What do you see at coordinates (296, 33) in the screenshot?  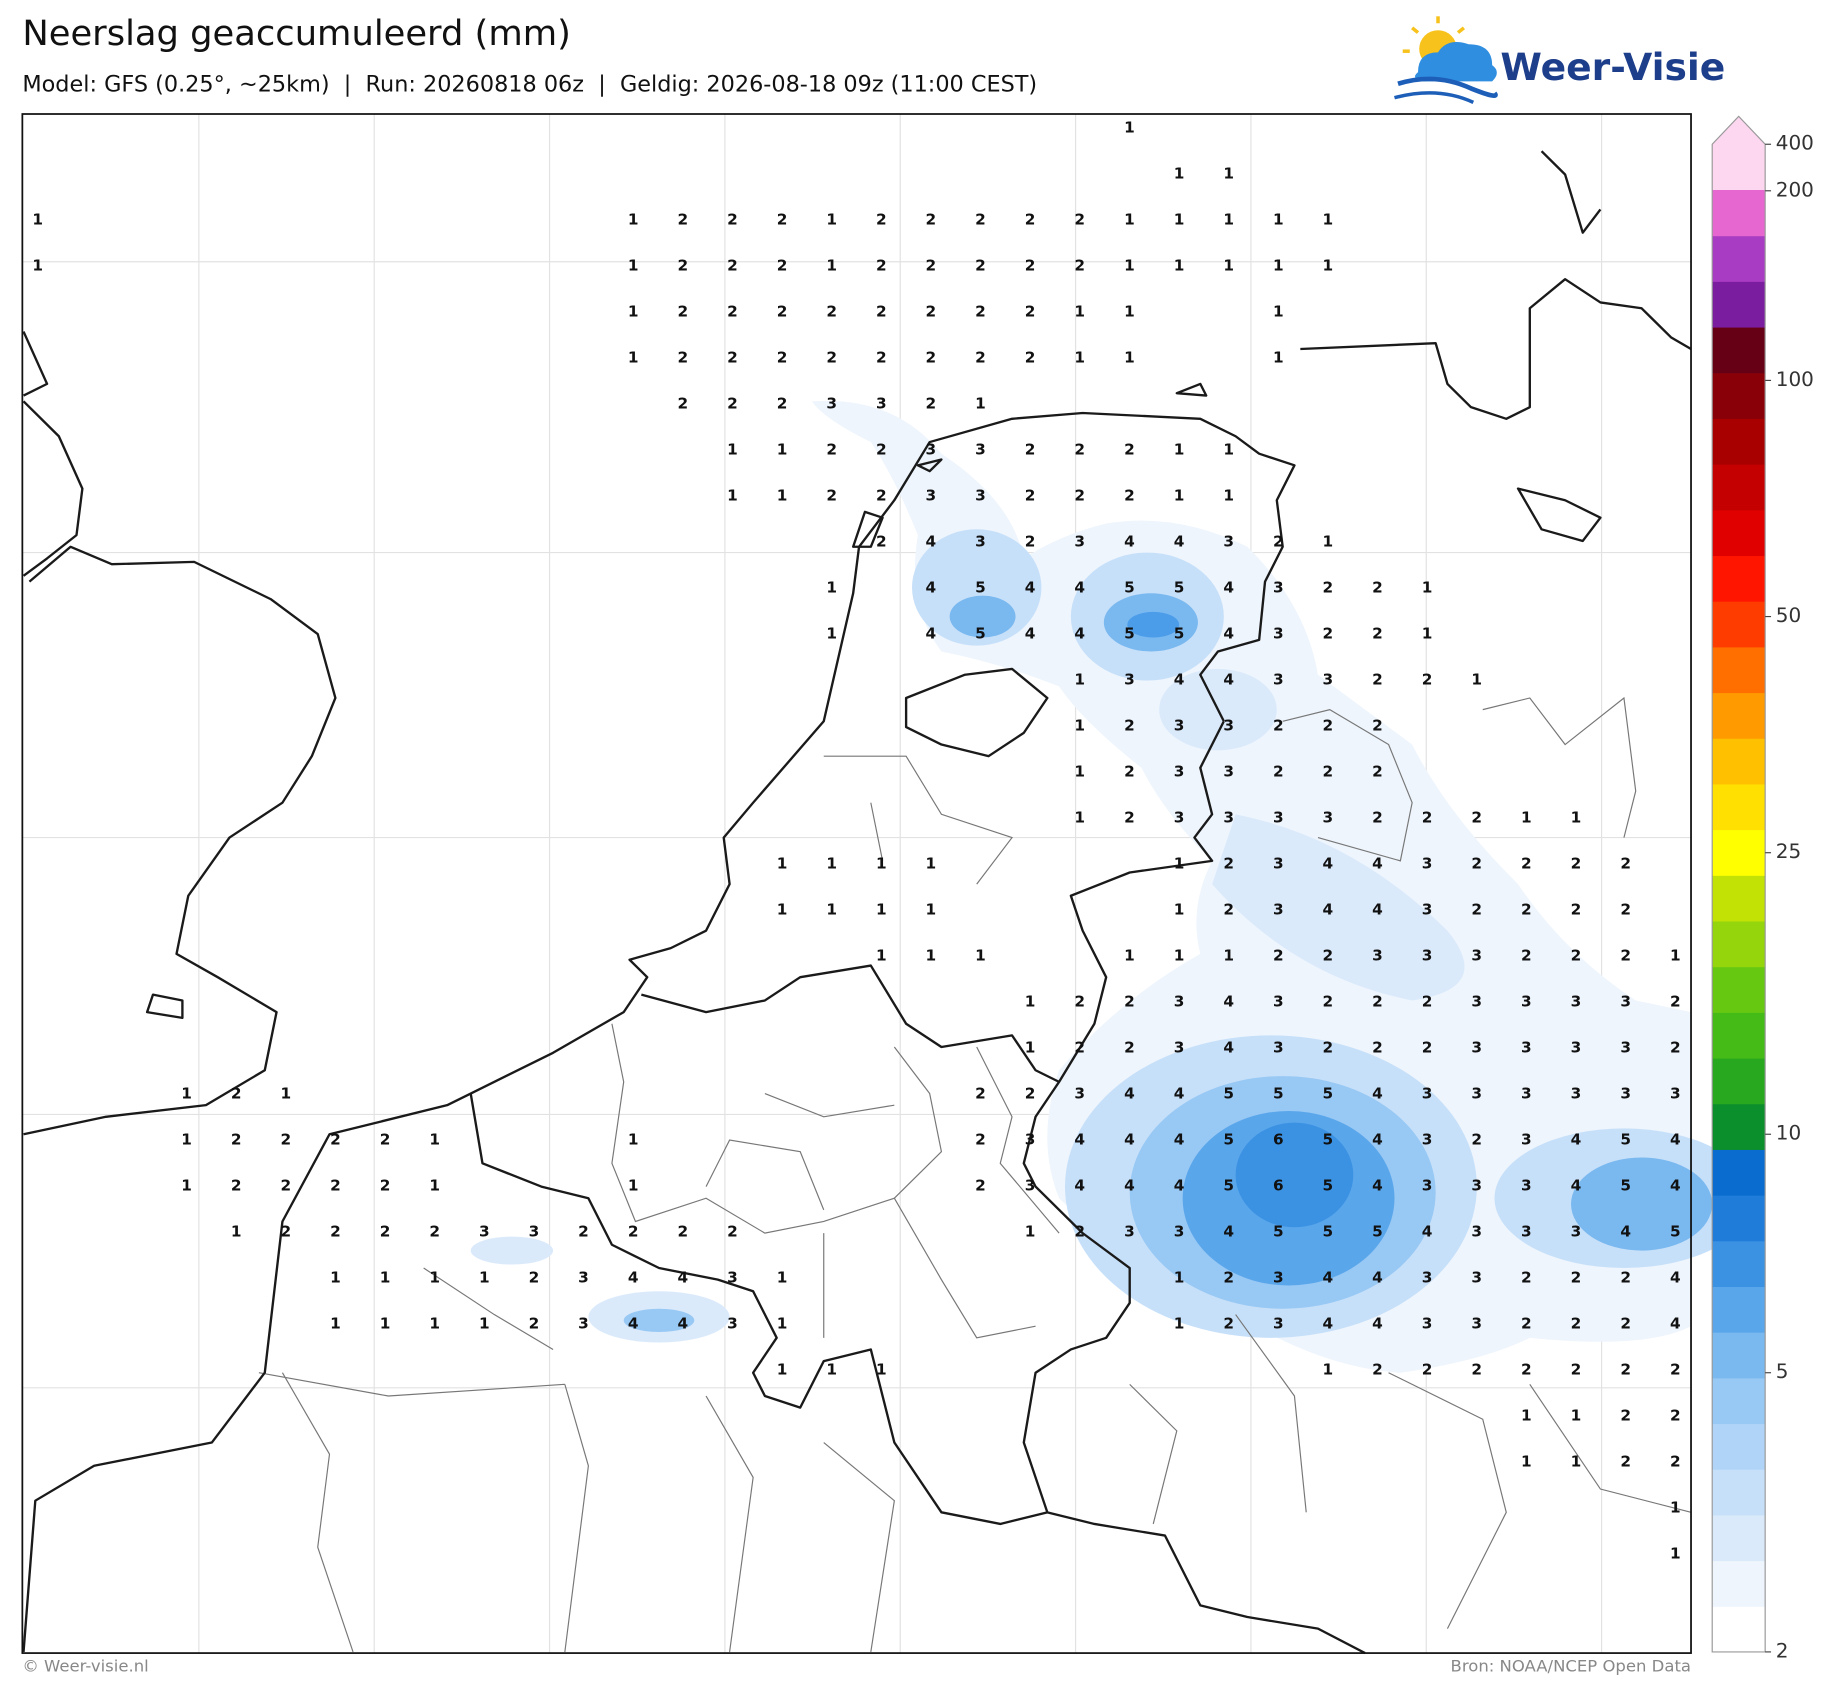 I see `title: Neerslag geaccumuleerd (mm)` at bounding box center [296, 33].